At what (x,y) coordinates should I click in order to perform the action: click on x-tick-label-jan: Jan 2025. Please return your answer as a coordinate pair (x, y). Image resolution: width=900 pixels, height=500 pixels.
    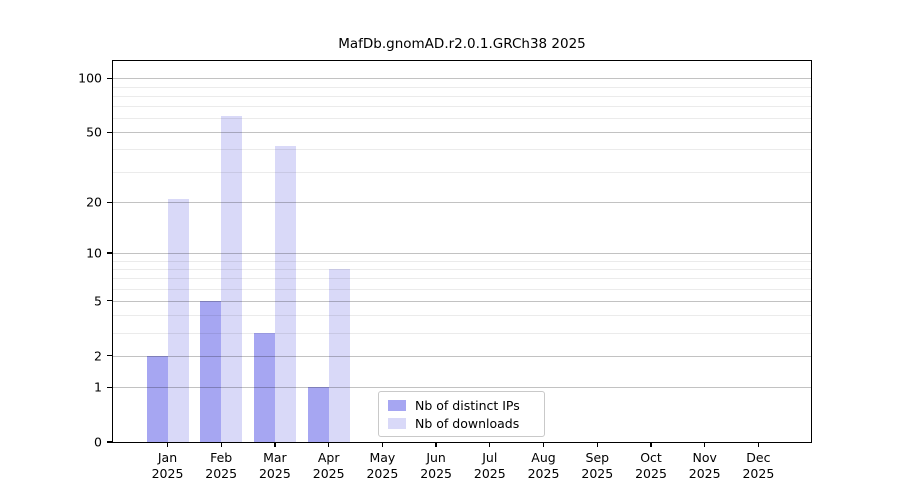
    Looking at the image, I should click on (168, 466).